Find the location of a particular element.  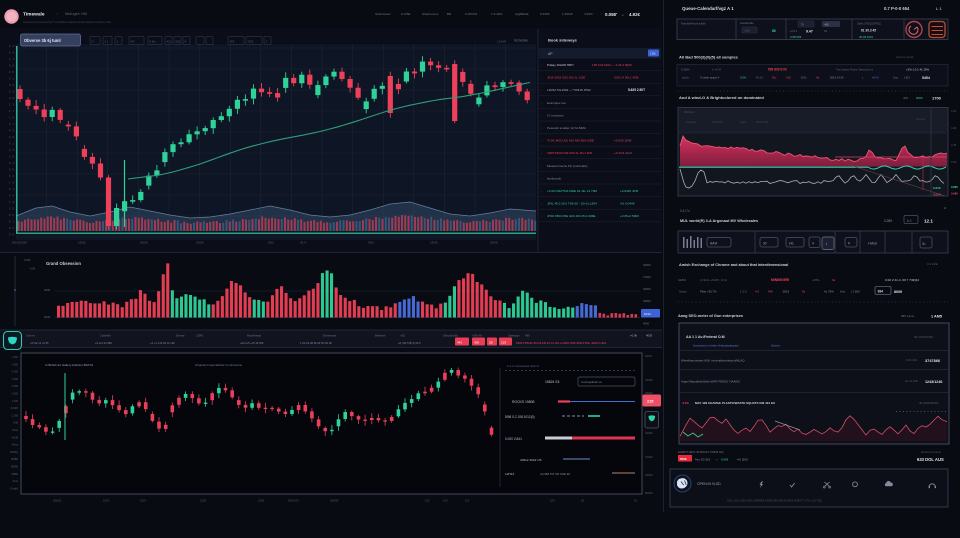

svg-text: 0-45/434 is located at coordinates (471, 14).